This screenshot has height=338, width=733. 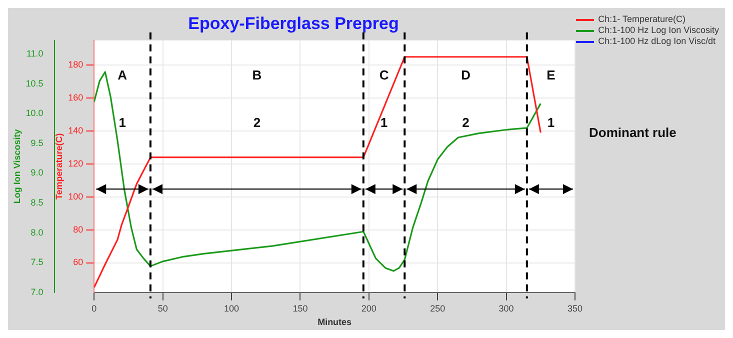 What do you see at coordinates (76, 65) in the screenshot?
I see `y-tick-label: 180` at bounding box center [76, 65].